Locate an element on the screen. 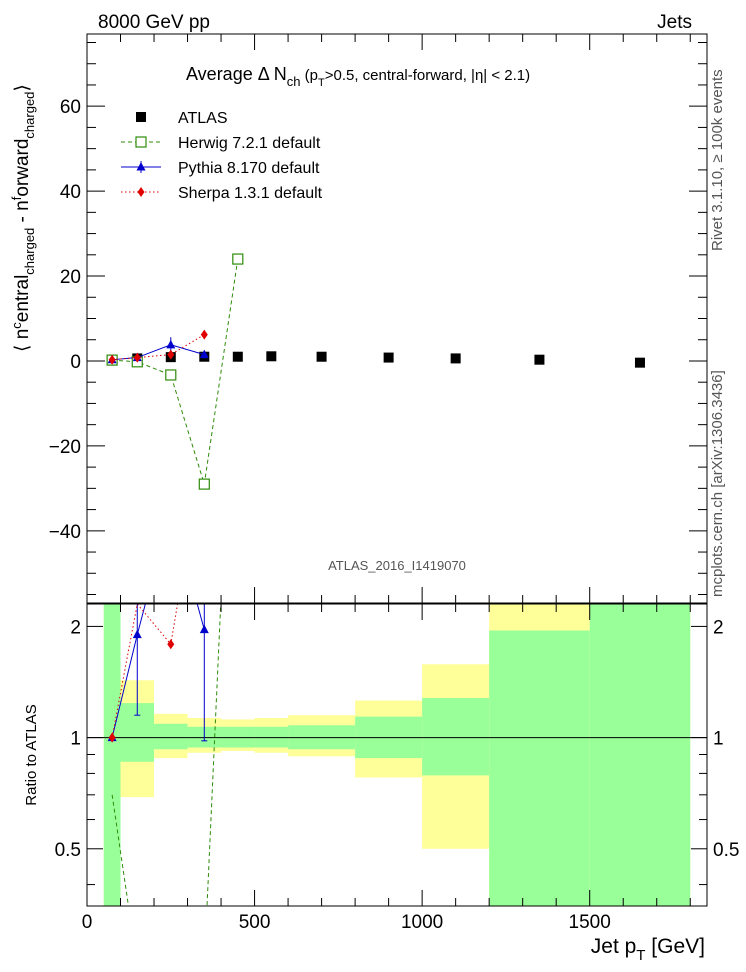  legend-marker-atlas is located at coordinates (141, 117).